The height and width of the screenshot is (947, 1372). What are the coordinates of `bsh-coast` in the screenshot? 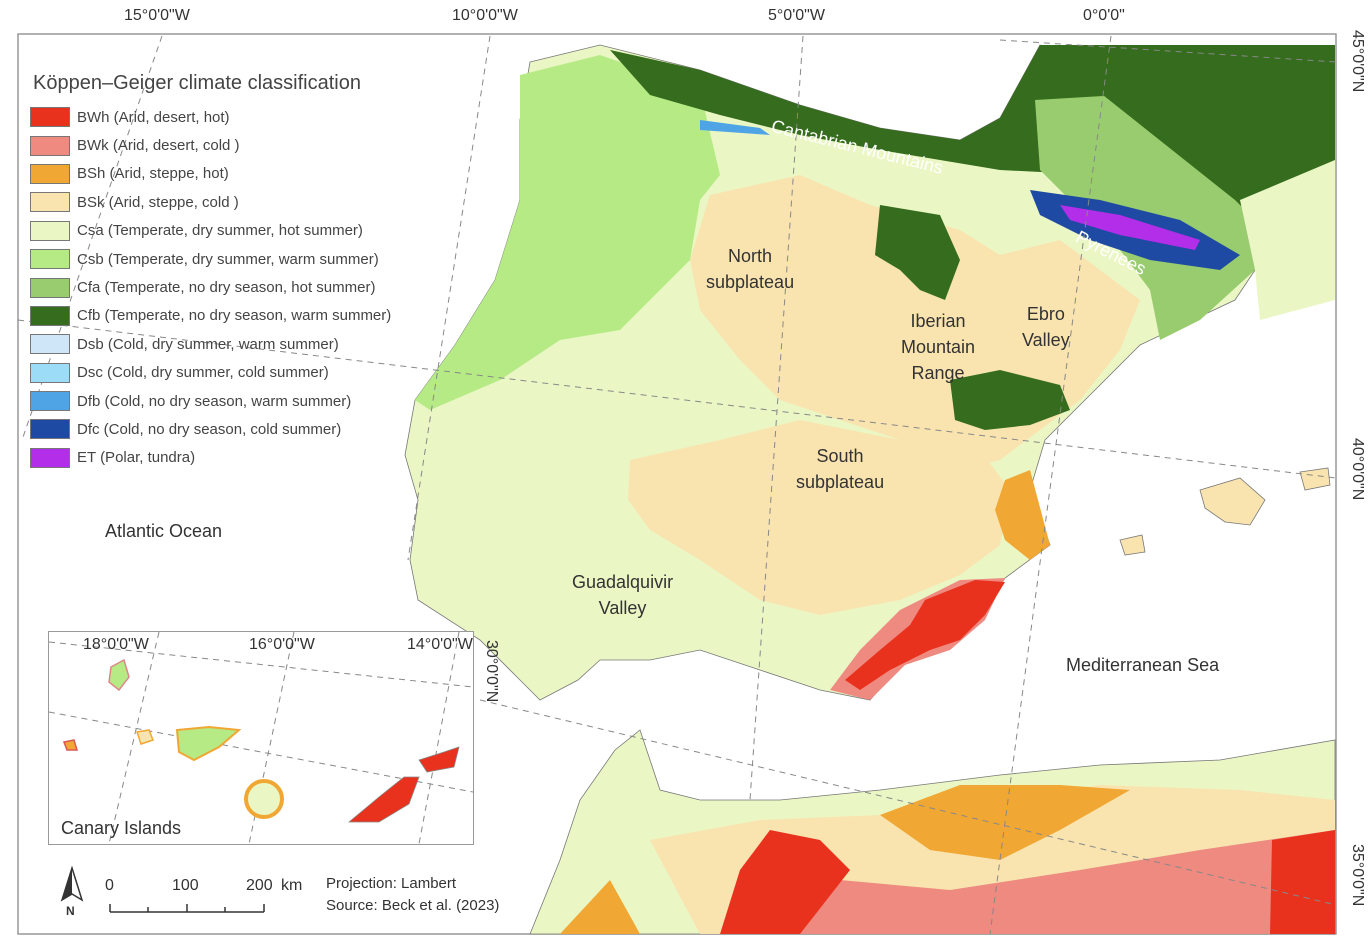 It's located at (1022, 515).